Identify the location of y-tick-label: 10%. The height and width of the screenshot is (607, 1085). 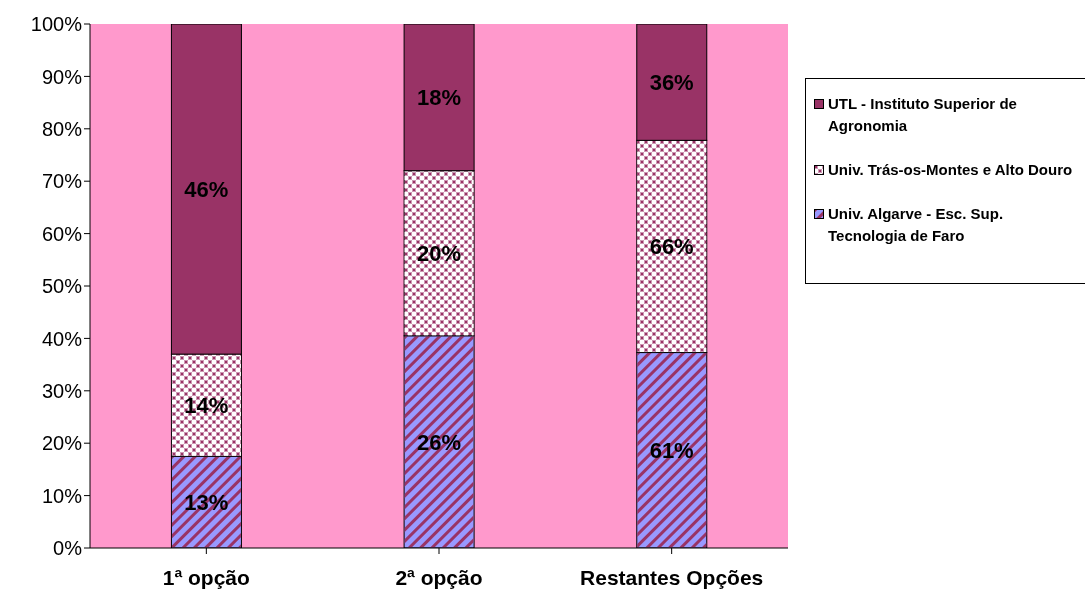
(62, 495).